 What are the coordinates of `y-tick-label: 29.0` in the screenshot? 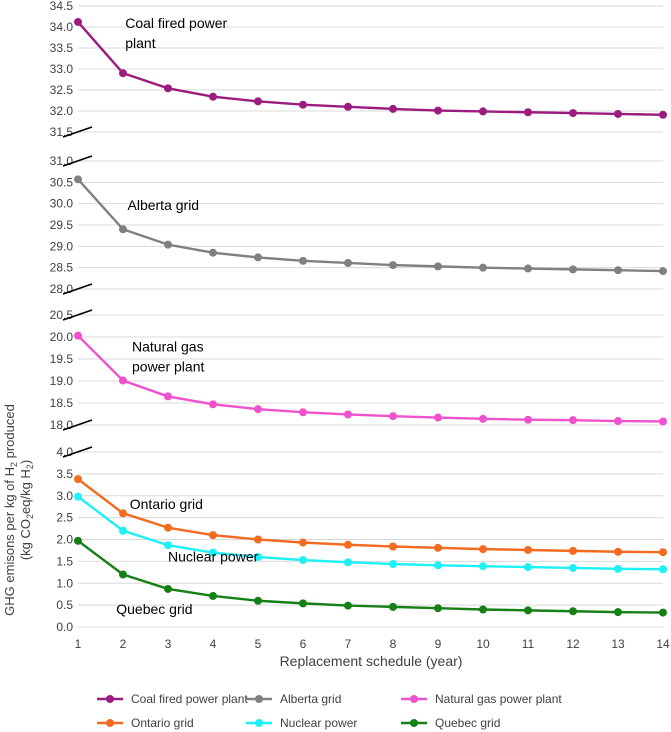 It's located at (62, 246).